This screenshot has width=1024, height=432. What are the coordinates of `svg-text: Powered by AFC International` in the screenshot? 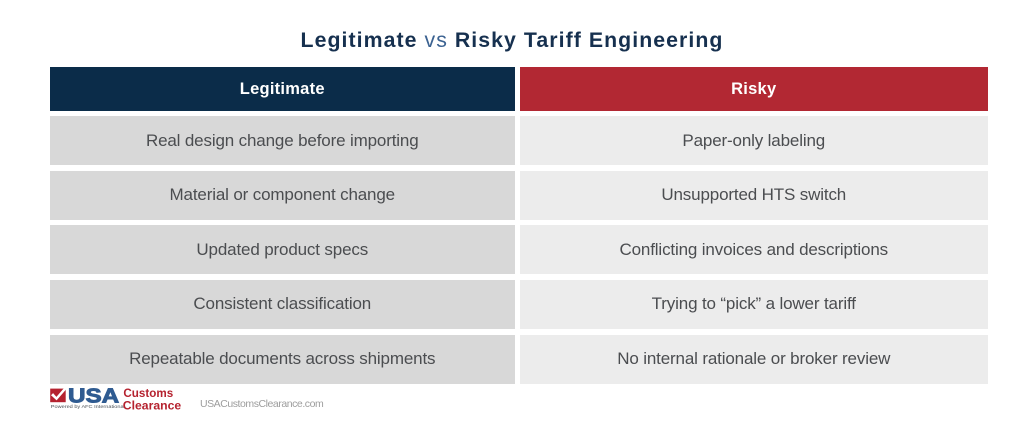 It's located at (88, 406).